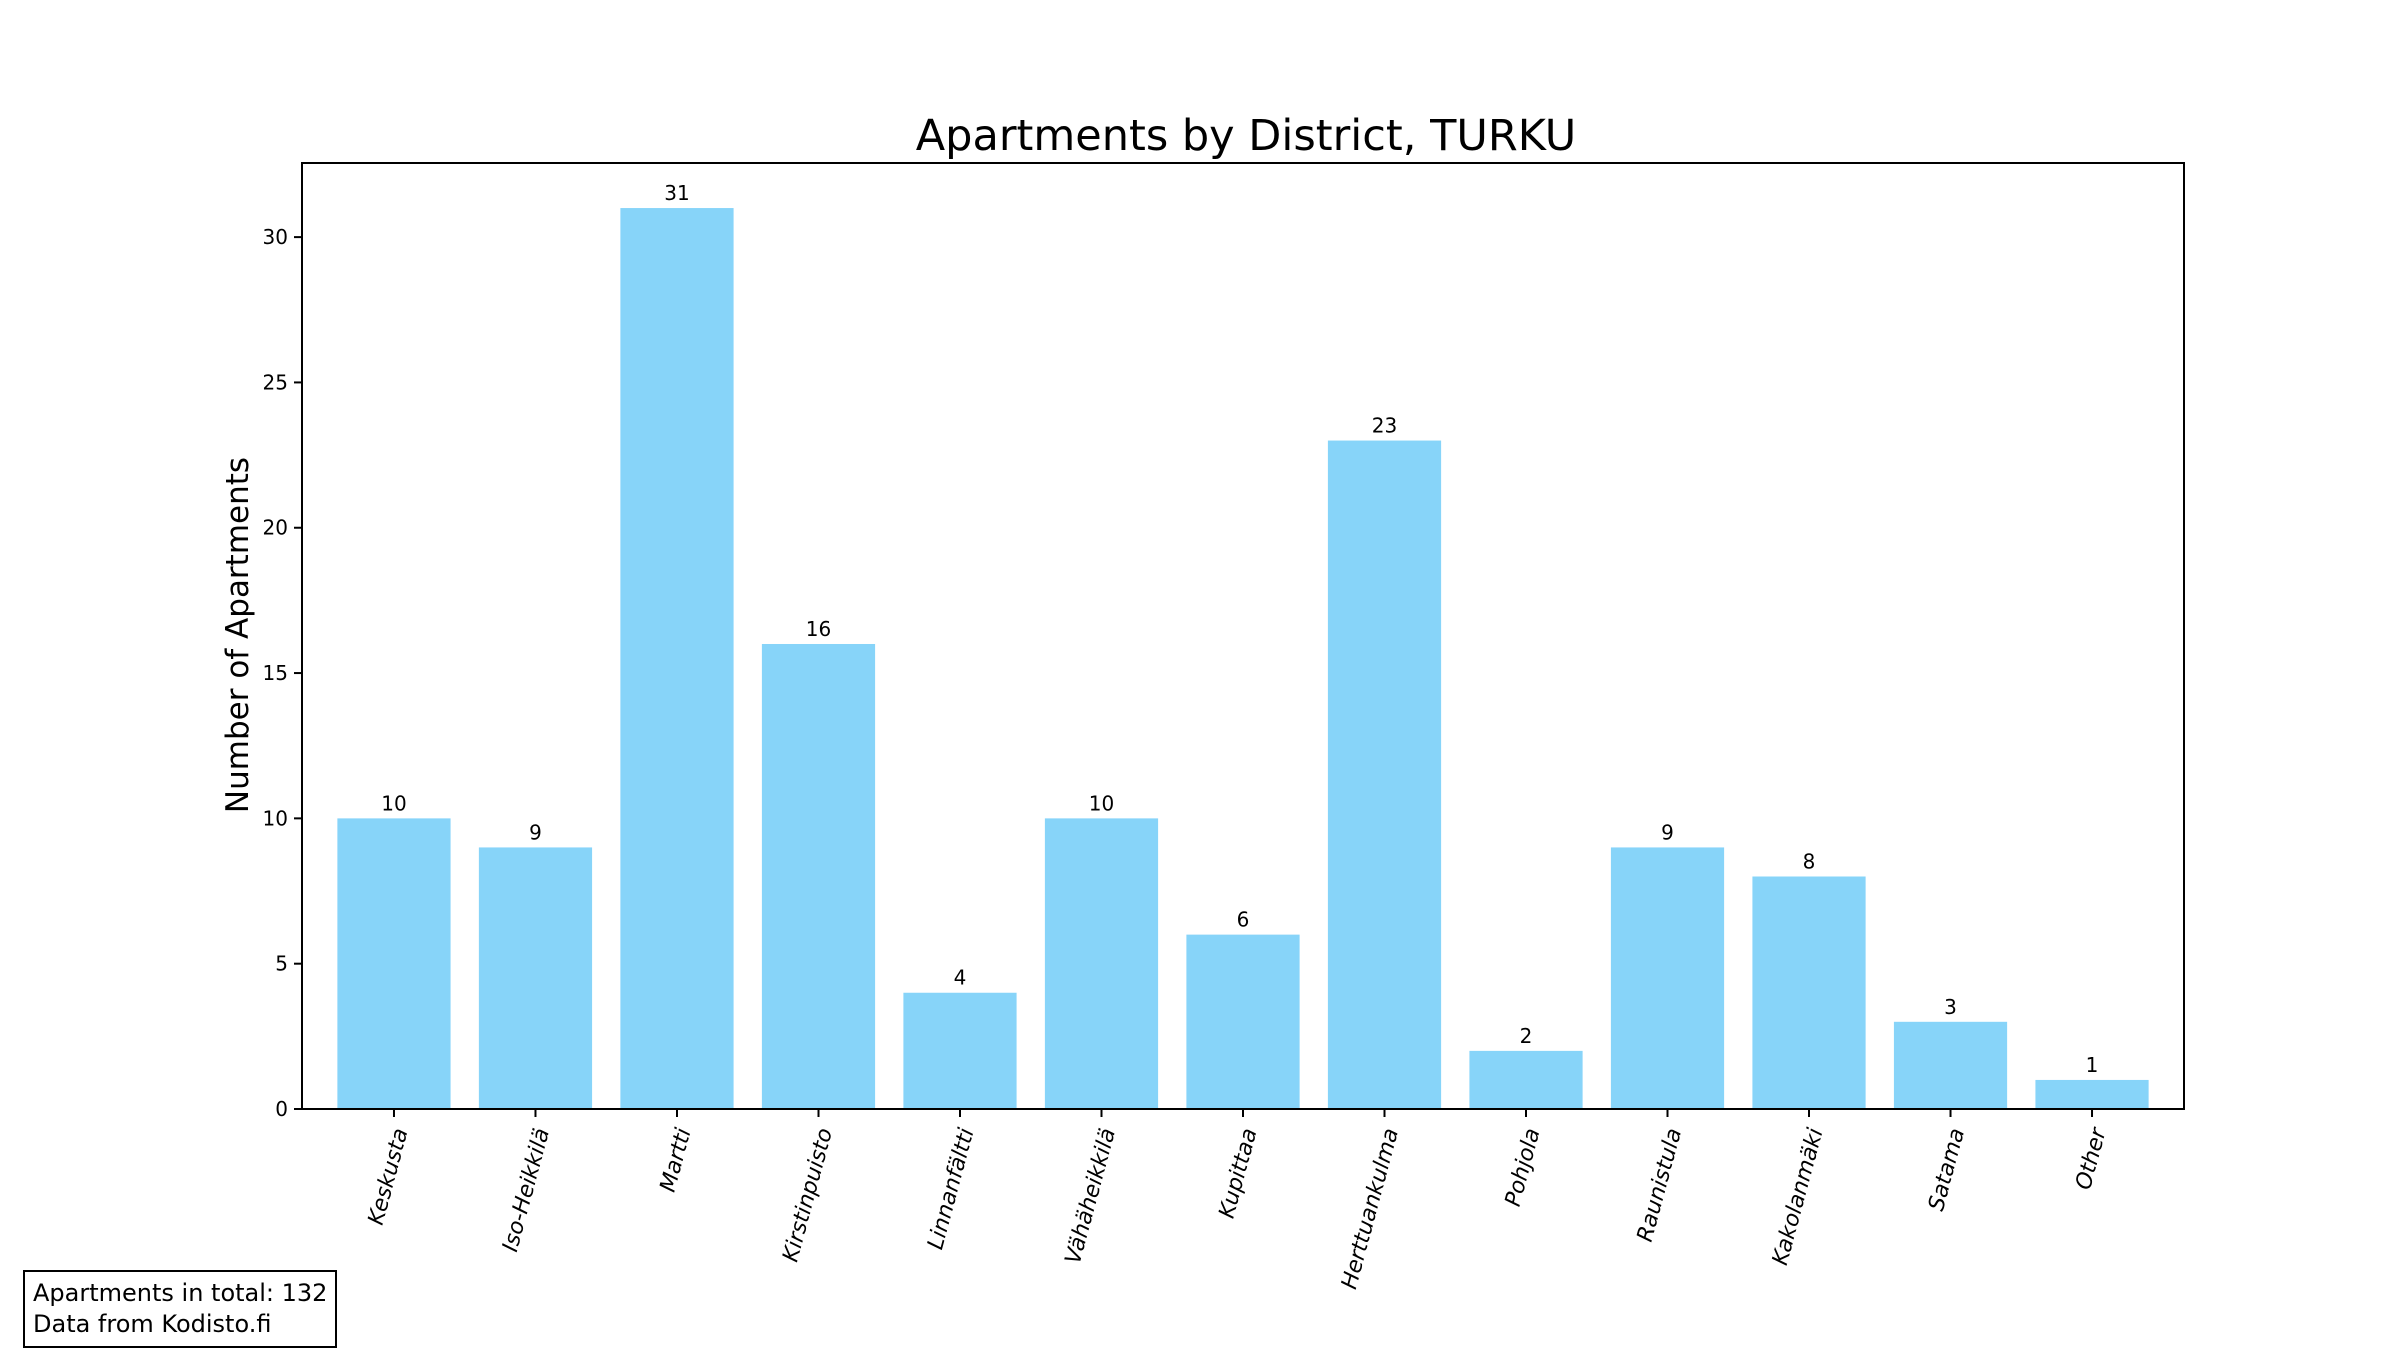 The height and width of the screenshot is (1350, 2400). What do you see at coordinates (1370, 1209) in the screenshot?
I see `x-tick-label: Herttuankulma` at bounding box center [1370, 1209].